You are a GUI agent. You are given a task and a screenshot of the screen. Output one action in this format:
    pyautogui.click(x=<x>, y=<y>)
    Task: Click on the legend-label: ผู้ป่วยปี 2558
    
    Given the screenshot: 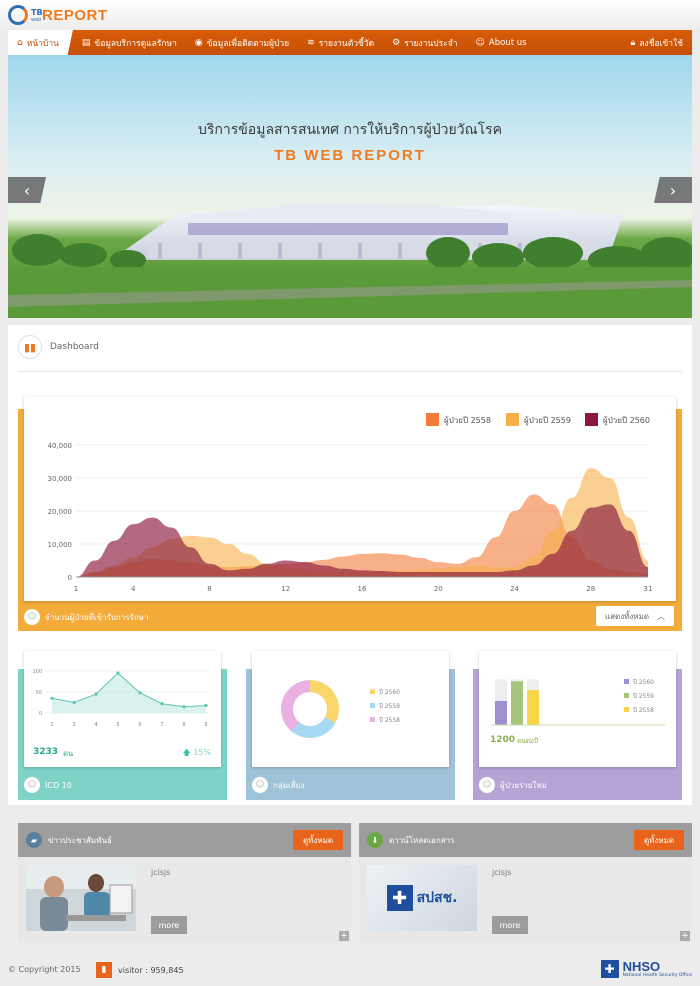 What is the action you would take?
    pyautogui.click(x=467, y=421)
    